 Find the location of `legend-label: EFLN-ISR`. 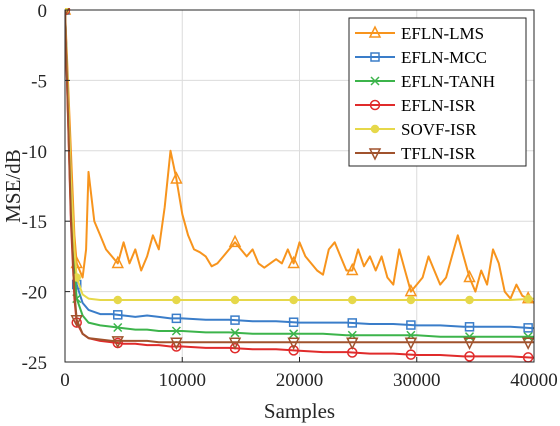

legend-label: EFLN-ISR is located at coordinates (438, 105).